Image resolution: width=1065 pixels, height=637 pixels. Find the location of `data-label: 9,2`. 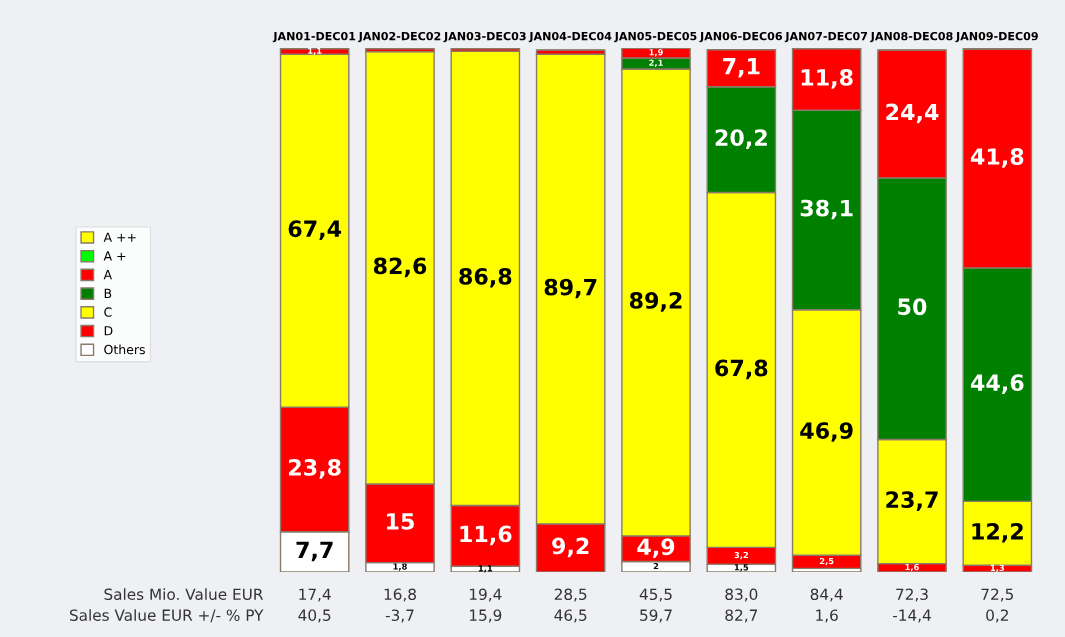

data-label: 9,2 is located at coordinates (570, 547).